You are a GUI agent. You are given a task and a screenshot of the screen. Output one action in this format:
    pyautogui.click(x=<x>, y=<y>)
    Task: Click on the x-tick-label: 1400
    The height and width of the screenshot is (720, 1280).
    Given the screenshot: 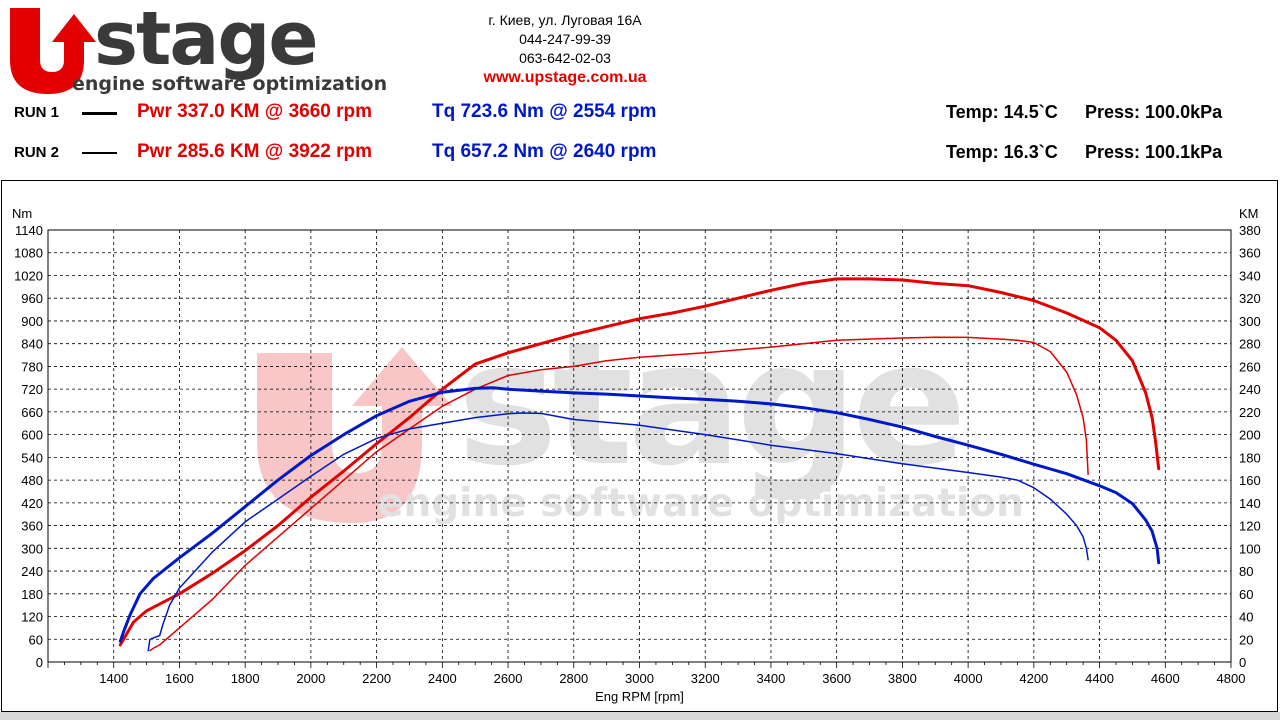 What is the action you would take?
    pyautogui.click(x=113, y=678)
    